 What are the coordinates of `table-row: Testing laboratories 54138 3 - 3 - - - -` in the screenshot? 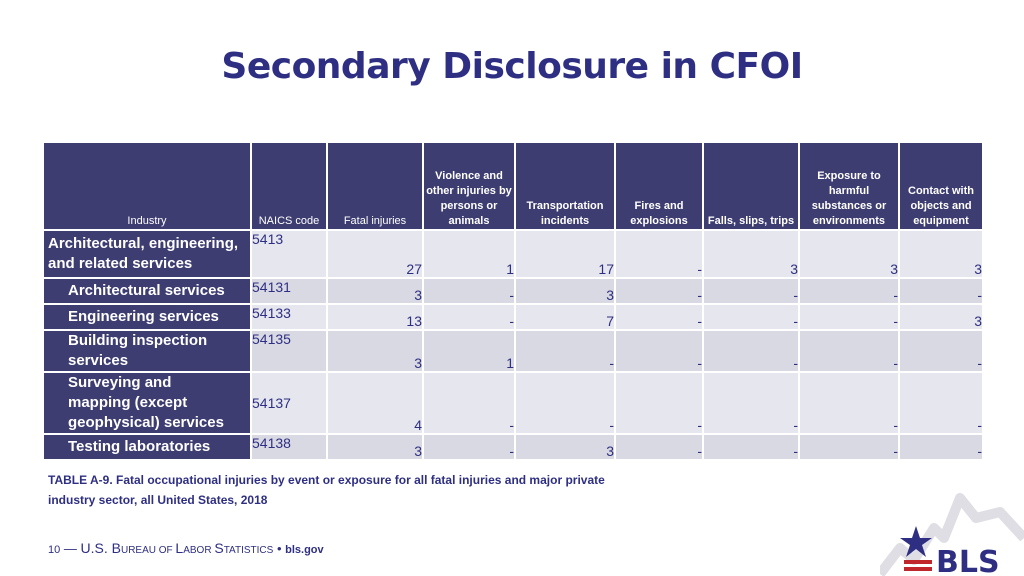 It's located at (513, 447).